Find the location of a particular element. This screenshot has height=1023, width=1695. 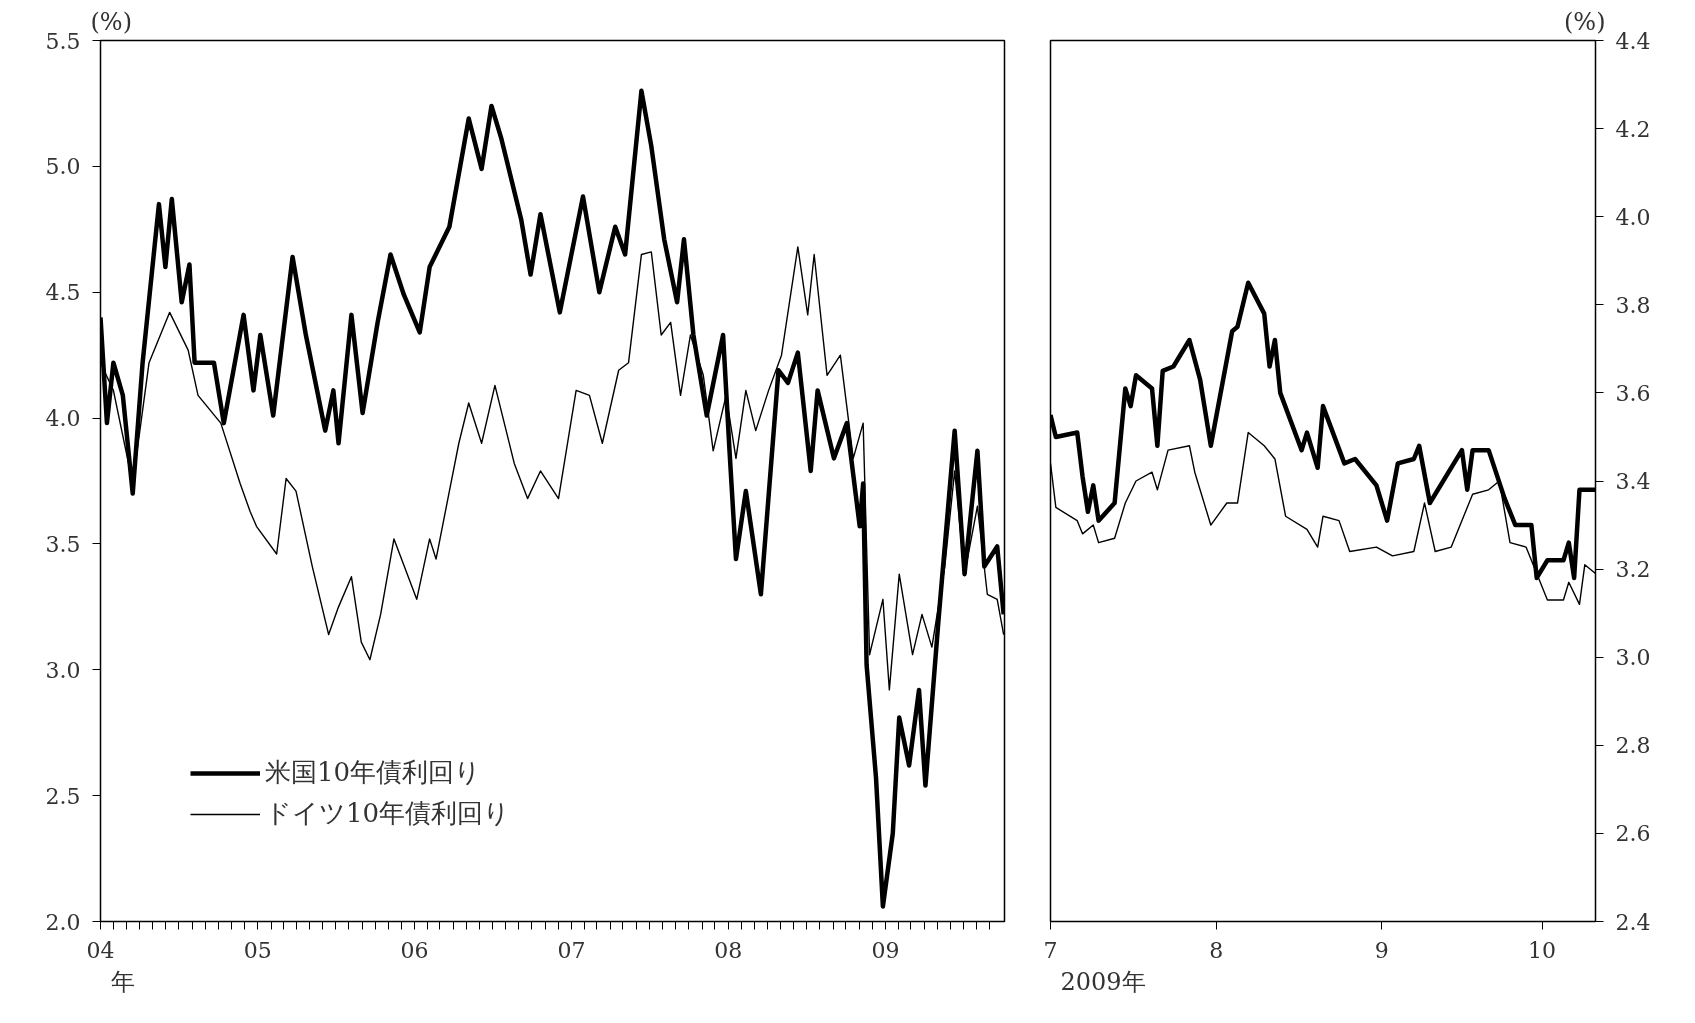

x-axis-title: 2009年 is located at coordinates (1103, 981).